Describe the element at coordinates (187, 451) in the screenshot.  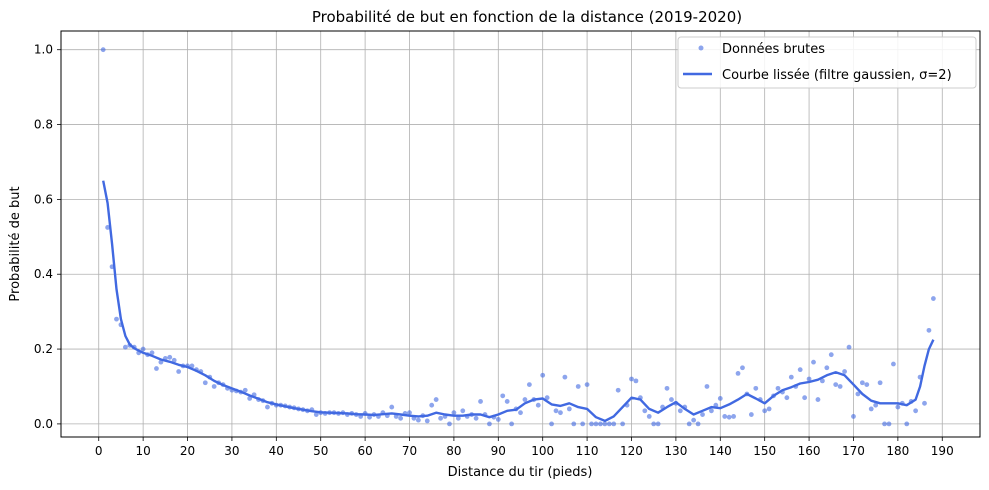
I see `x-tick-label: 20` at that location.